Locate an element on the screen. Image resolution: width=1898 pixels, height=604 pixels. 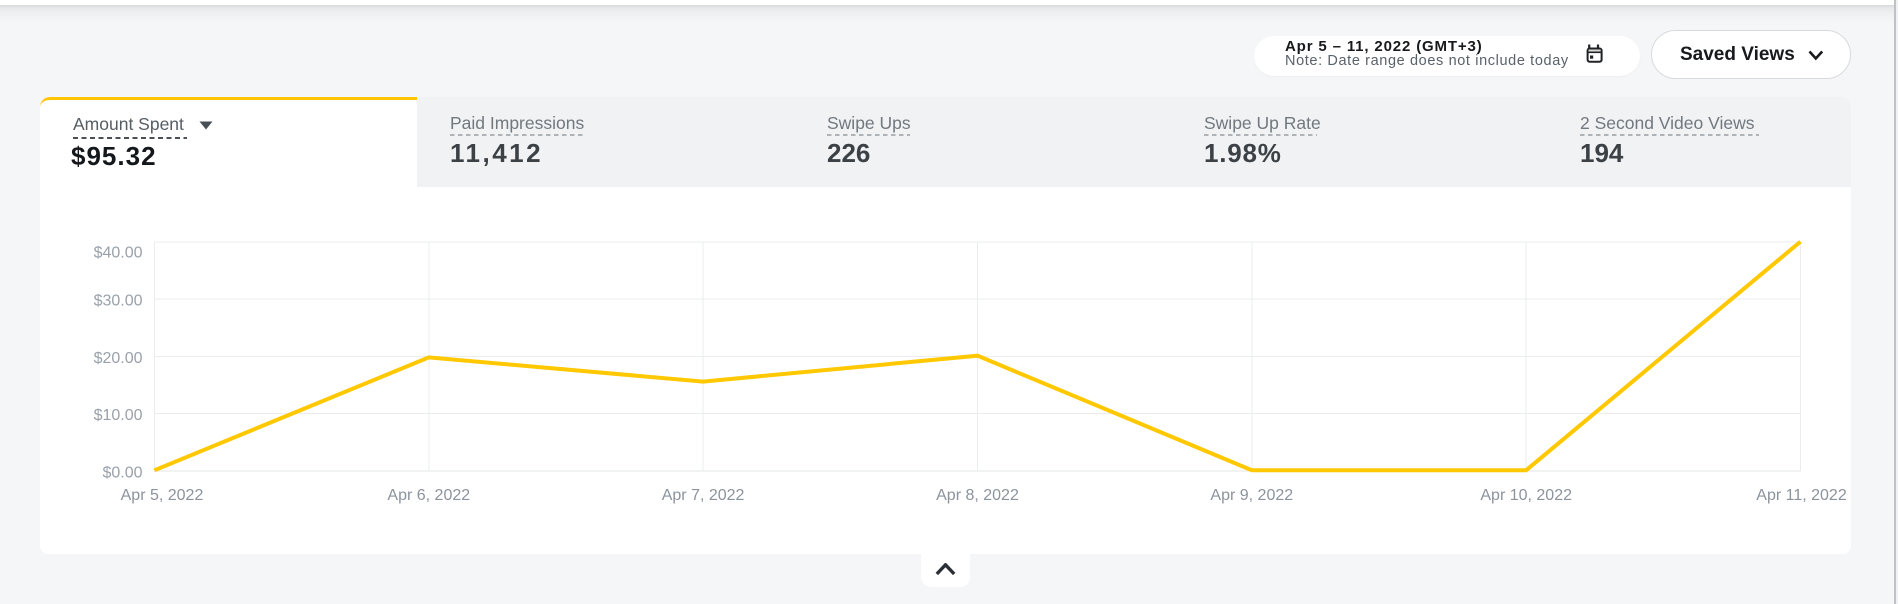
svg-text: $10.00 is located at coordinates (118, 415).